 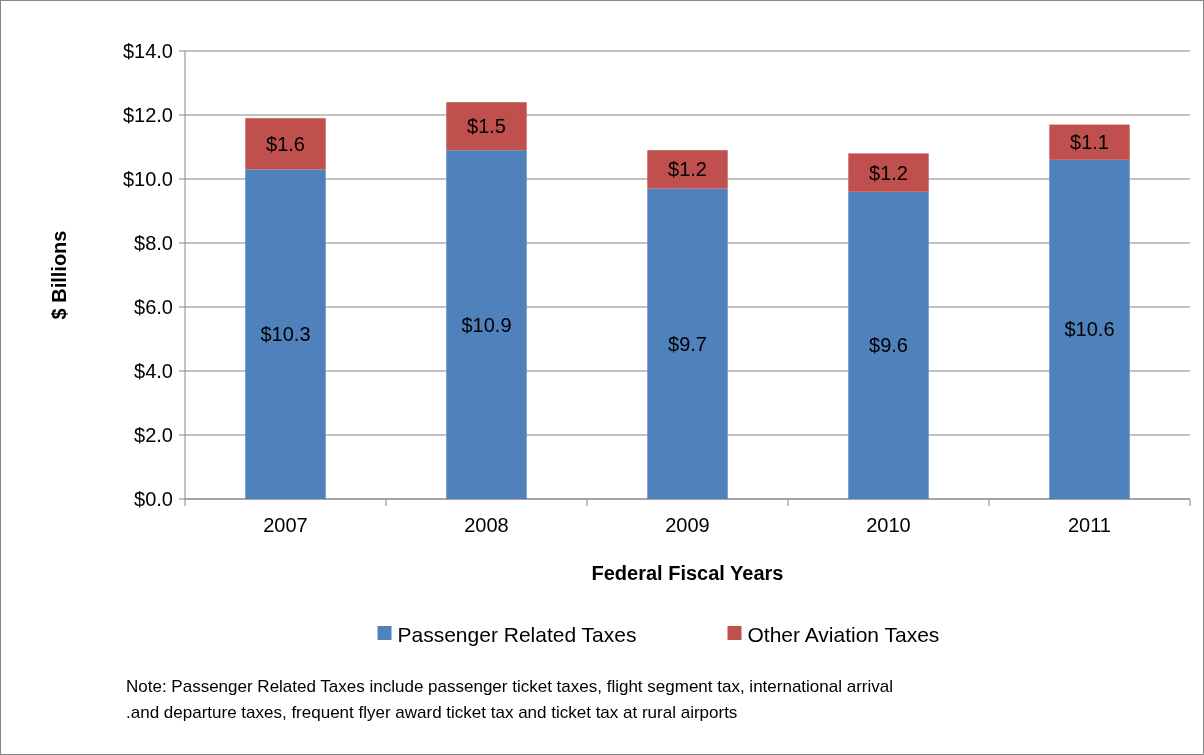 I want to click on legend-label: Passenger Related Taxes, so click(x=517, y=634).